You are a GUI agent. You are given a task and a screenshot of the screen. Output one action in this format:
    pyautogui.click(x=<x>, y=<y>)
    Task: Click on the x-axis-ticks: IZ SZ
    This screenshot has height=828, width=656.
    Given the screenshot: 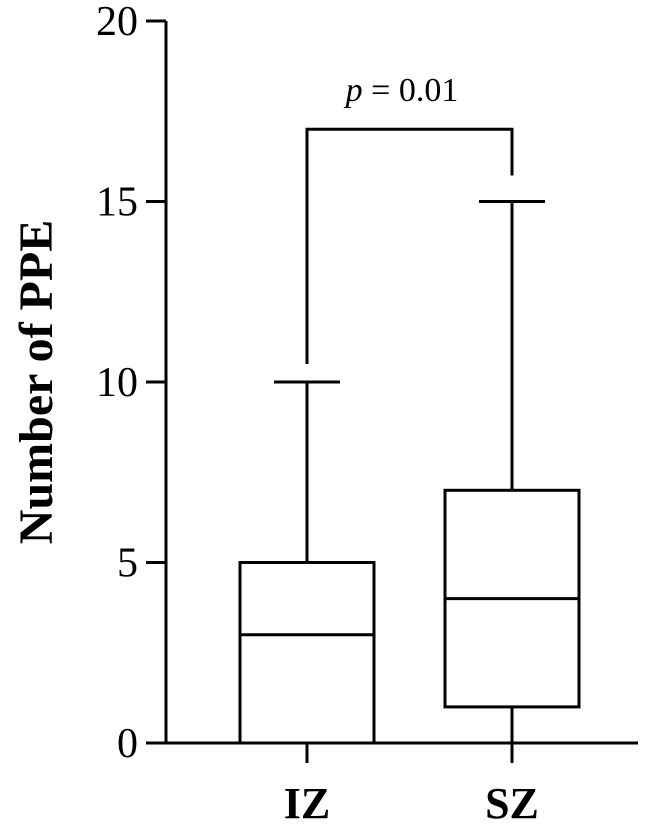 What is the action you would take?
    pyautogui.click(x=411, y=785)
    